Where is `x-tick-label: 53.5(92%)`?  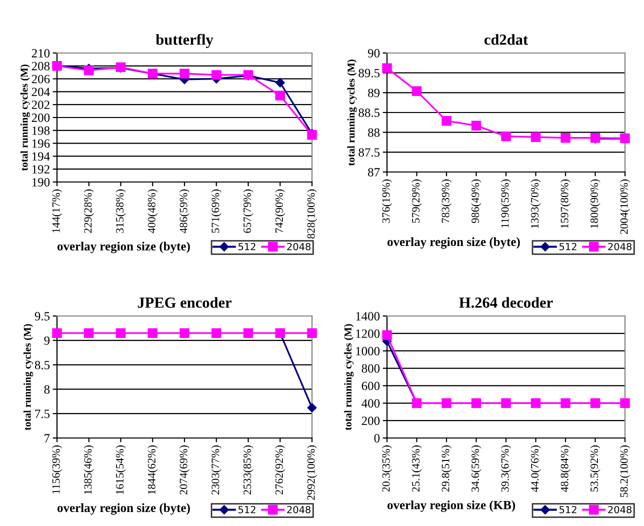 x-tick-label: 53.5(92%) is located at coordinates (595, 468).